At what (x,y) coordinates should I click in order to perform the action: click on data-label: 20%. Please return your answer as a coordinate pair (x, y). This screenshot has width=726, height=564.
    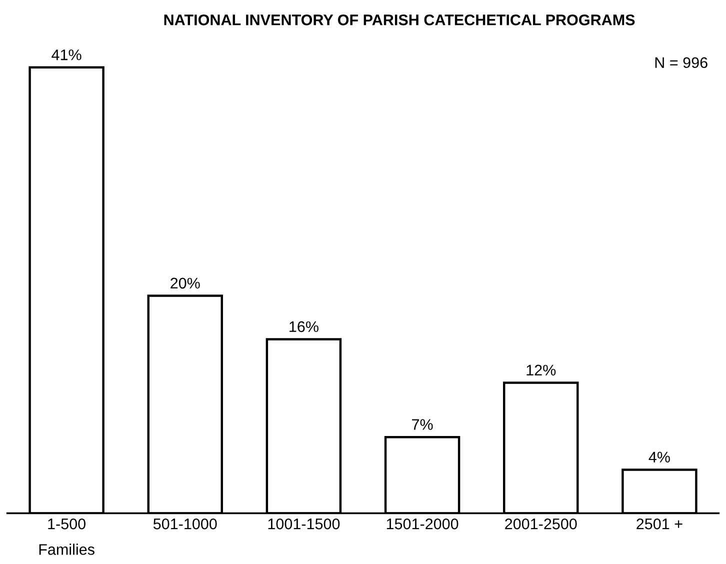
    Looking at the image, I should click on (185, 283).